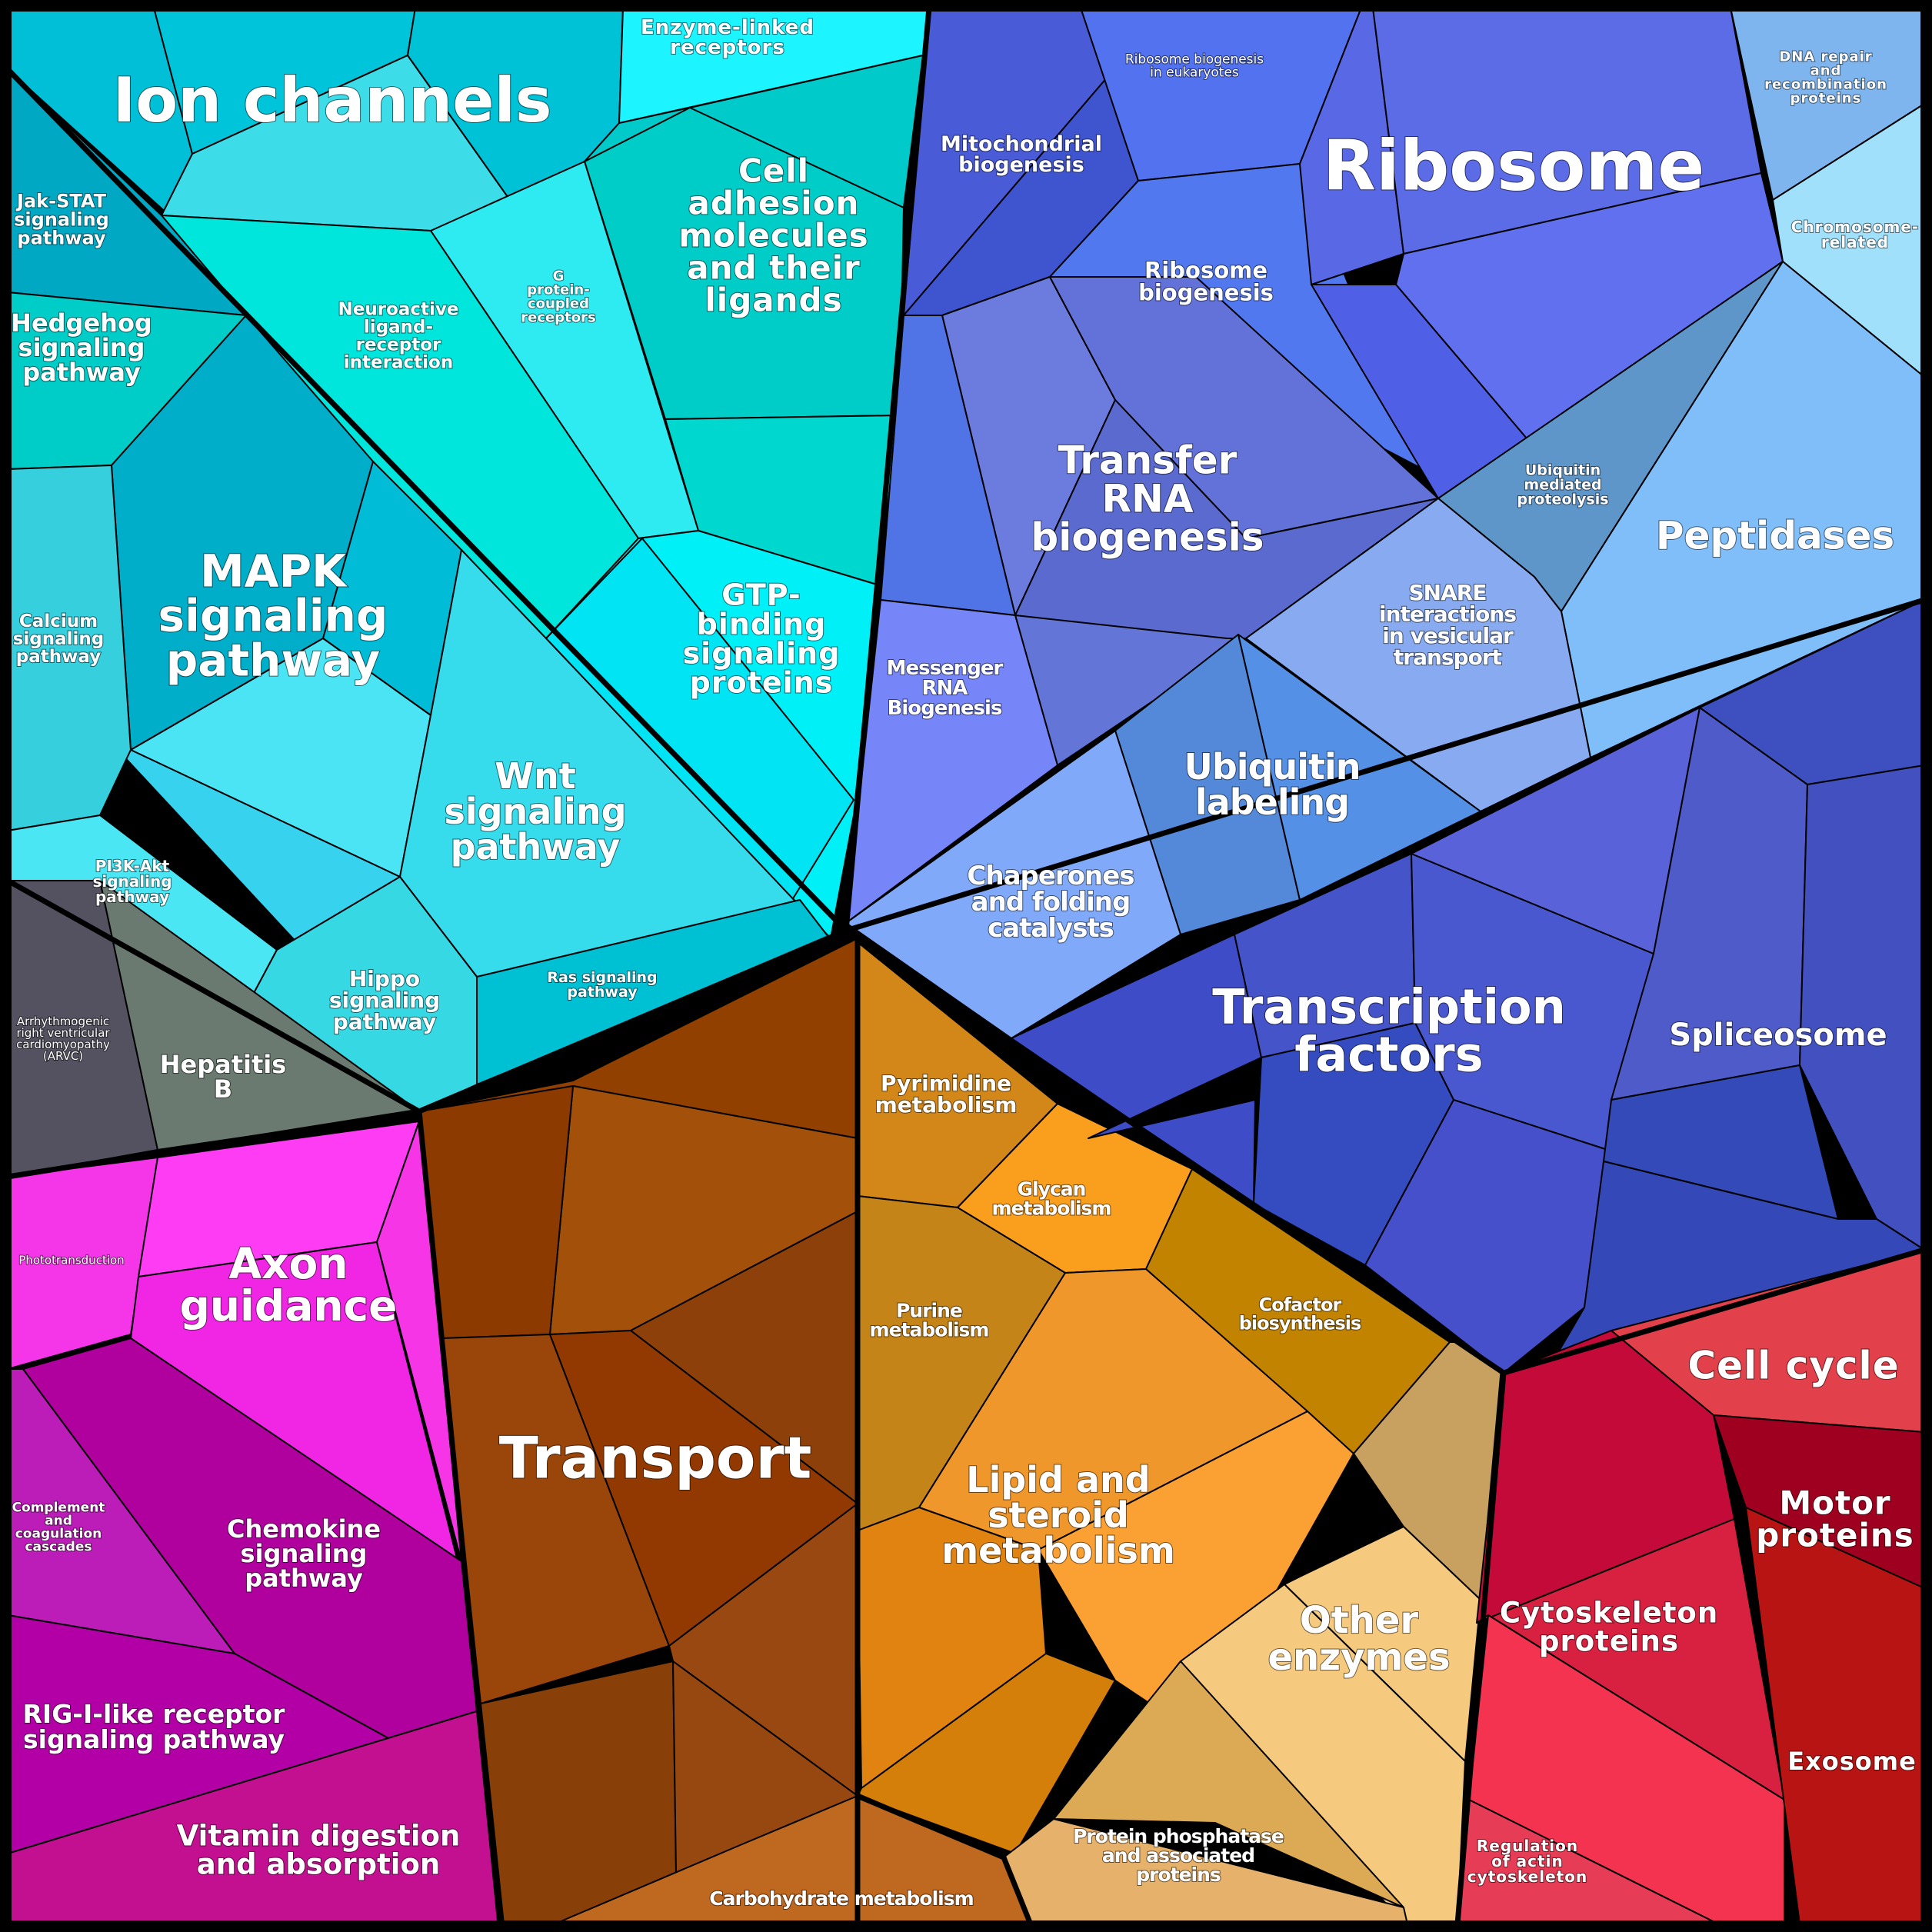 The height and width of the screenshot is (1932, 1932). Describe the element at coordinates (69, 648) in the screenshot. I see `cell-calcium` at that location.